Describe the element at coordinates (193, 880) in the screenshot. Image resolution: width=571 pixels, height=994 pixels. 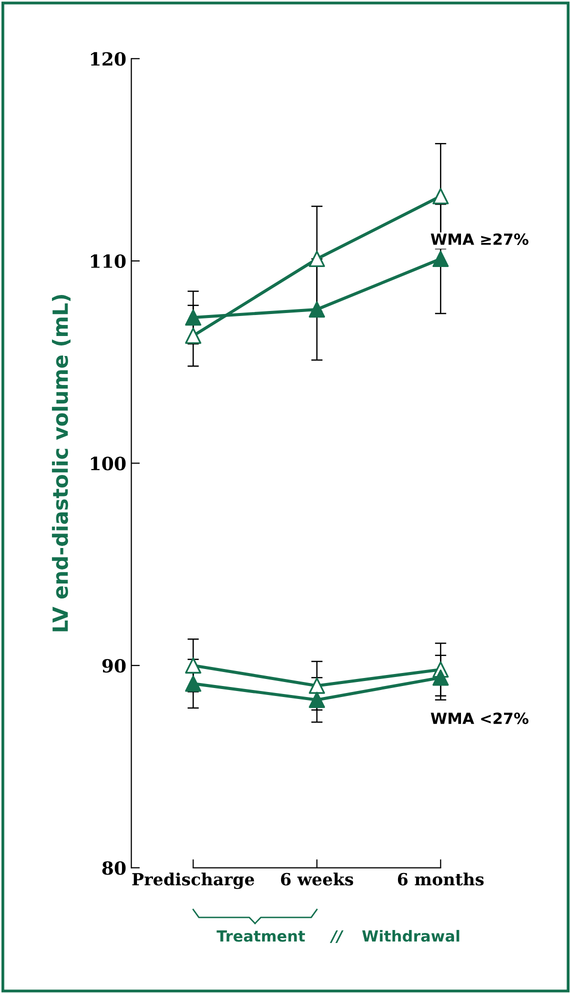
I see `x-tick-label: Predischarge` at that location.